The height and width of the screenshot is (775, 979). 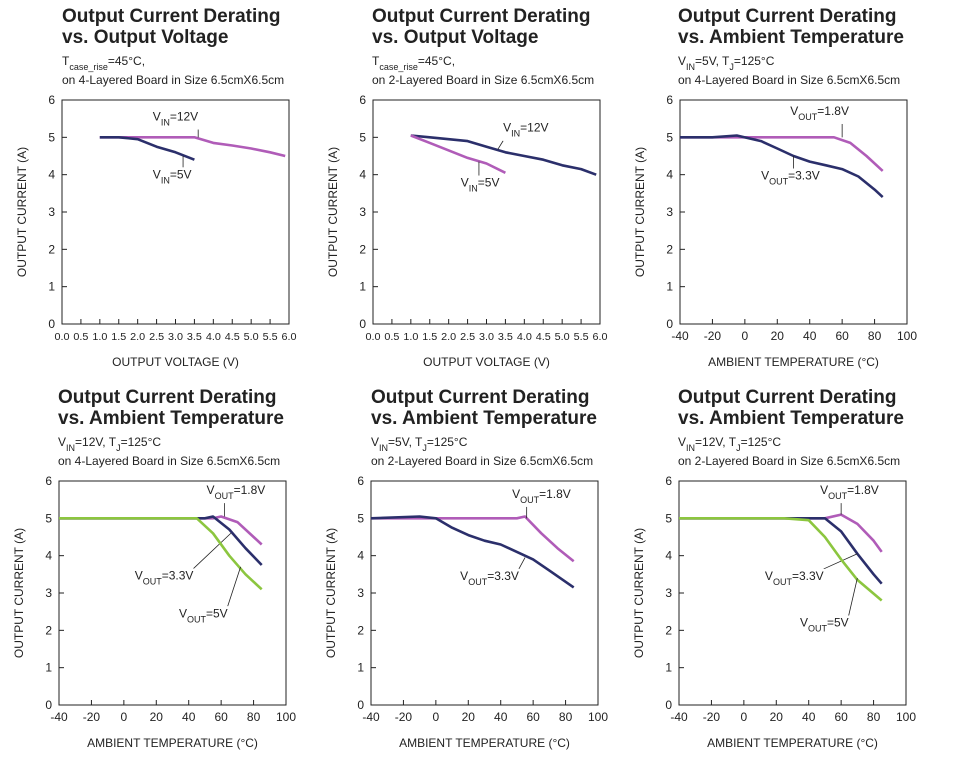 I want to click on series-label-part: =1.8V, so click(x=863, y=490).